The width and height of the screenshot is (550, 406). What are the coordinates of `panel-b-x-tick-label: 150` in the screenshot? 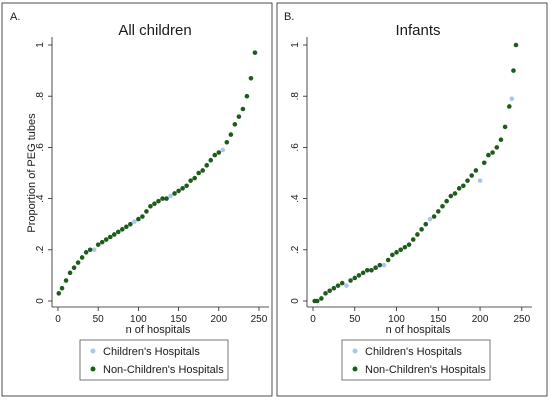 It's located at (438, 319).